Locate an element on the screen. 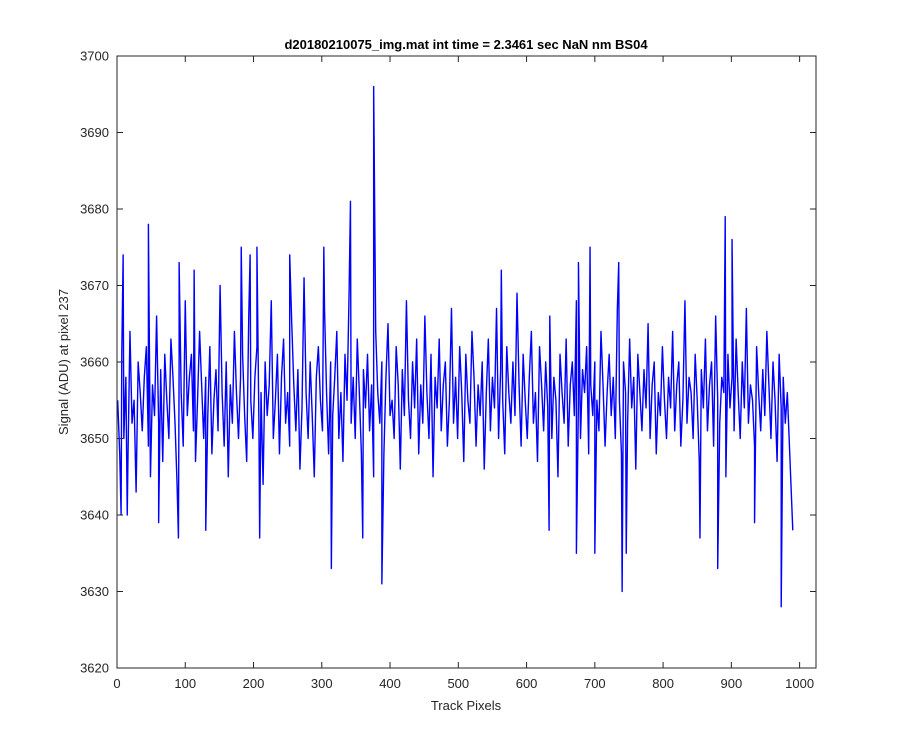 This screenshot has height=755, width=900. x-tick-label: 300 is located at coordinates (322, 683).